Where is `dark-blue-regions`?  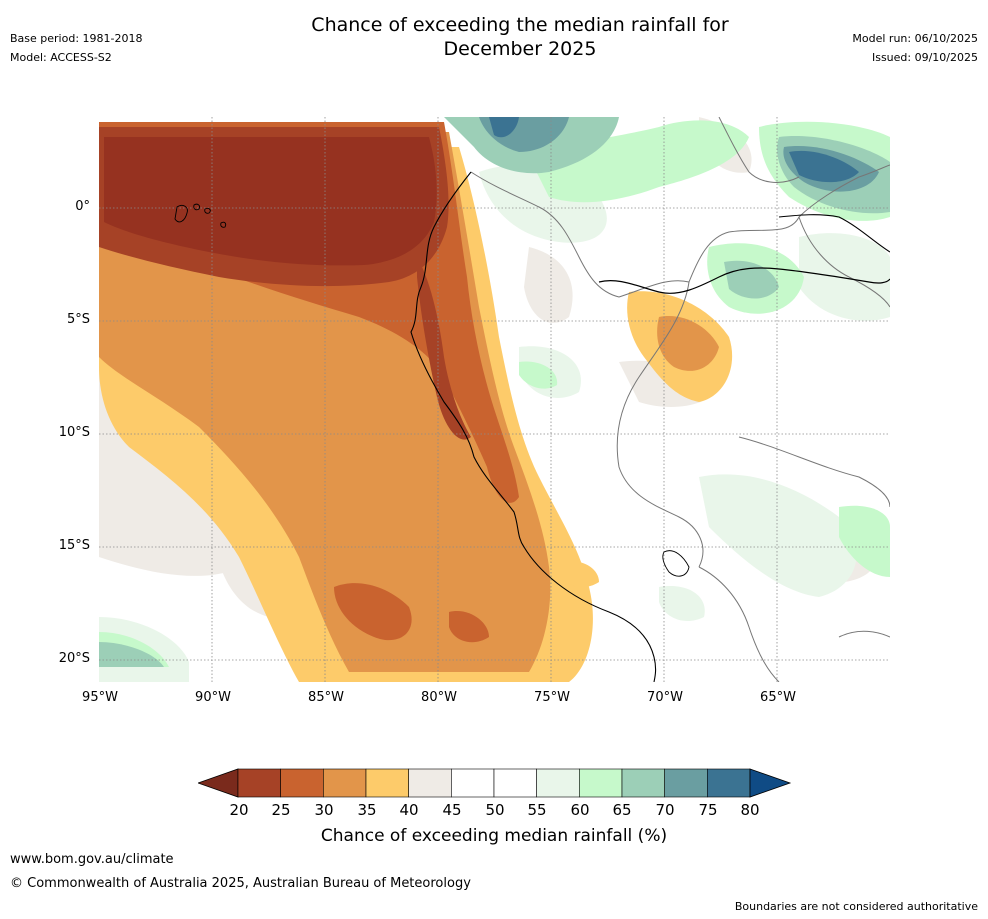
dark-blue-regions is located at coordinates (674, 150).